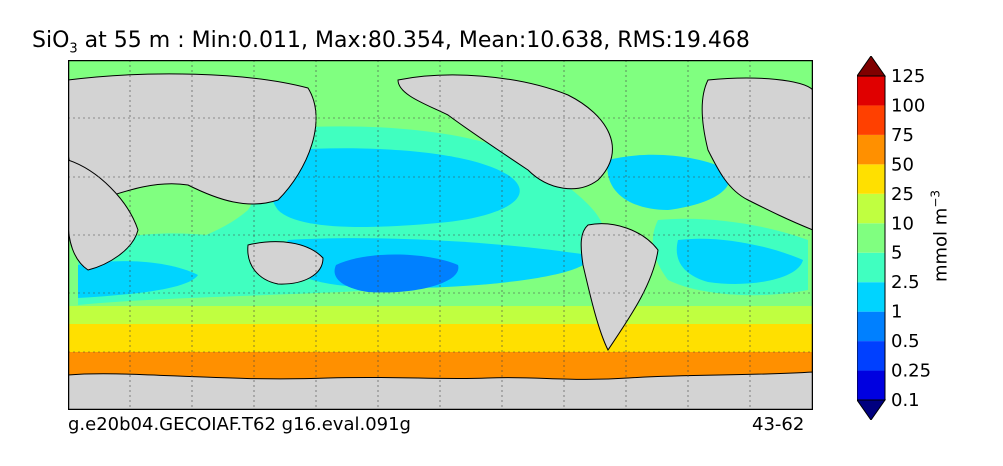  I want to click on south-pacific-blue-region, so click(396, 273).